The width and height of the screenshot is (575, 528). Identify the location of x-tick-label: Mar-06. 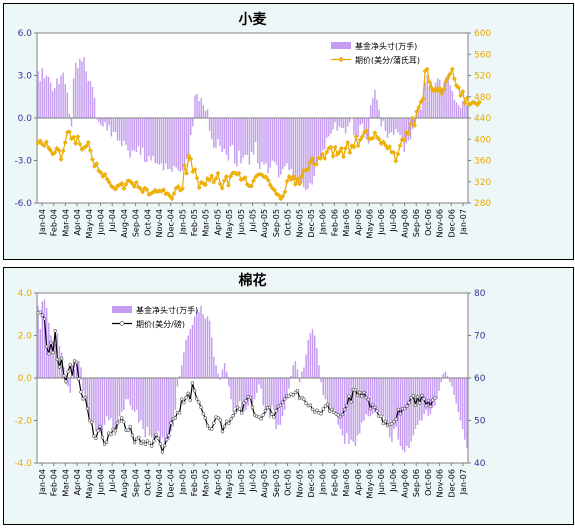
(346, 483).